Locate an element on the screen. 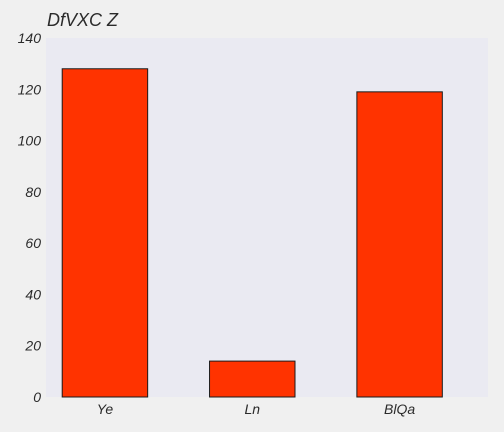 This screenshot has width=504, height=432. y-tick-label: 40 is located at coordinates (33, 294).